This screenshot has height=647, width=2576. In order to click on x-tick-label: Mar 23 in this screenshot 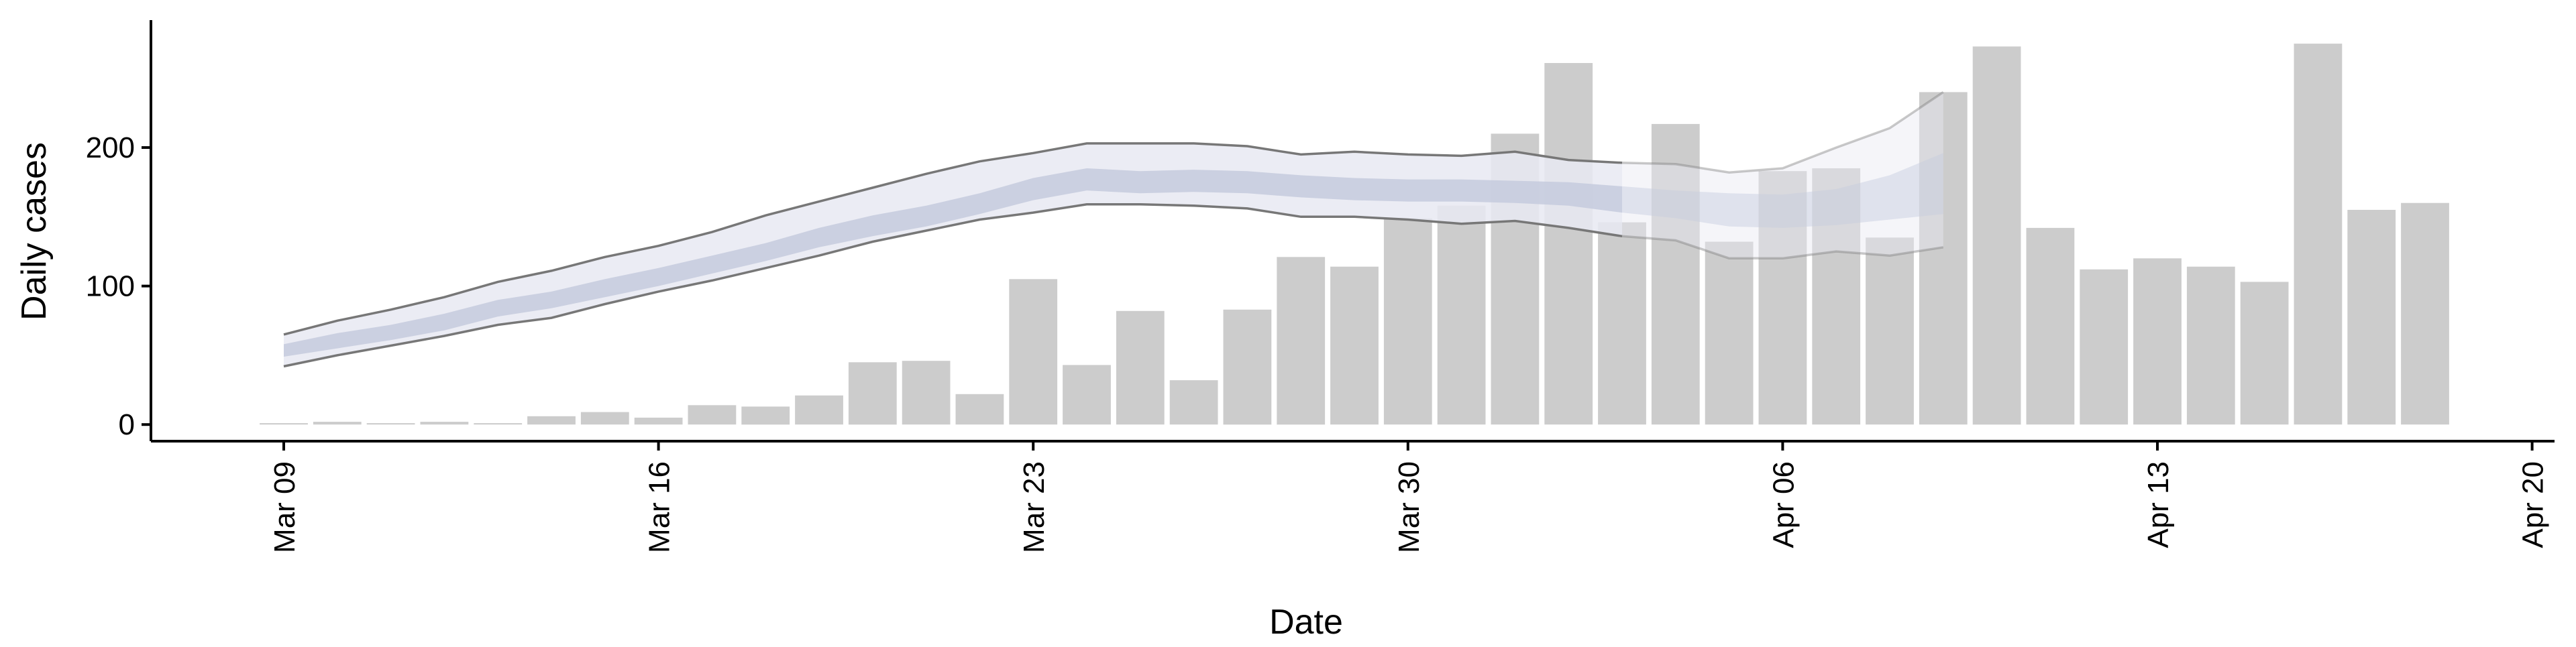, I will do `click(1034, 507)`.